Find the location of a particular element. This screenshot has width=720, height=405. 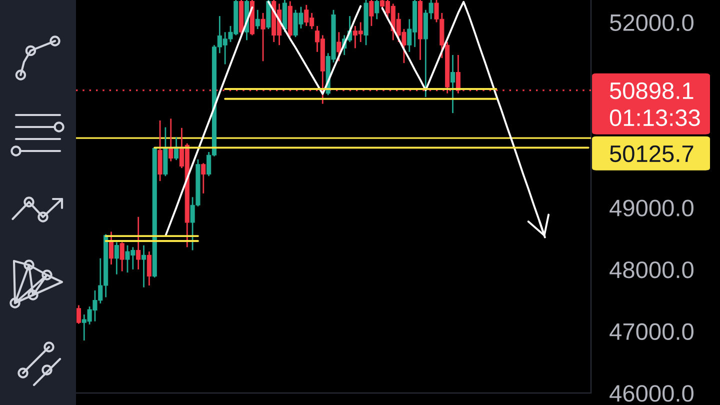

ref-line-label: 50125.7 is located at coordinates (652, 153).